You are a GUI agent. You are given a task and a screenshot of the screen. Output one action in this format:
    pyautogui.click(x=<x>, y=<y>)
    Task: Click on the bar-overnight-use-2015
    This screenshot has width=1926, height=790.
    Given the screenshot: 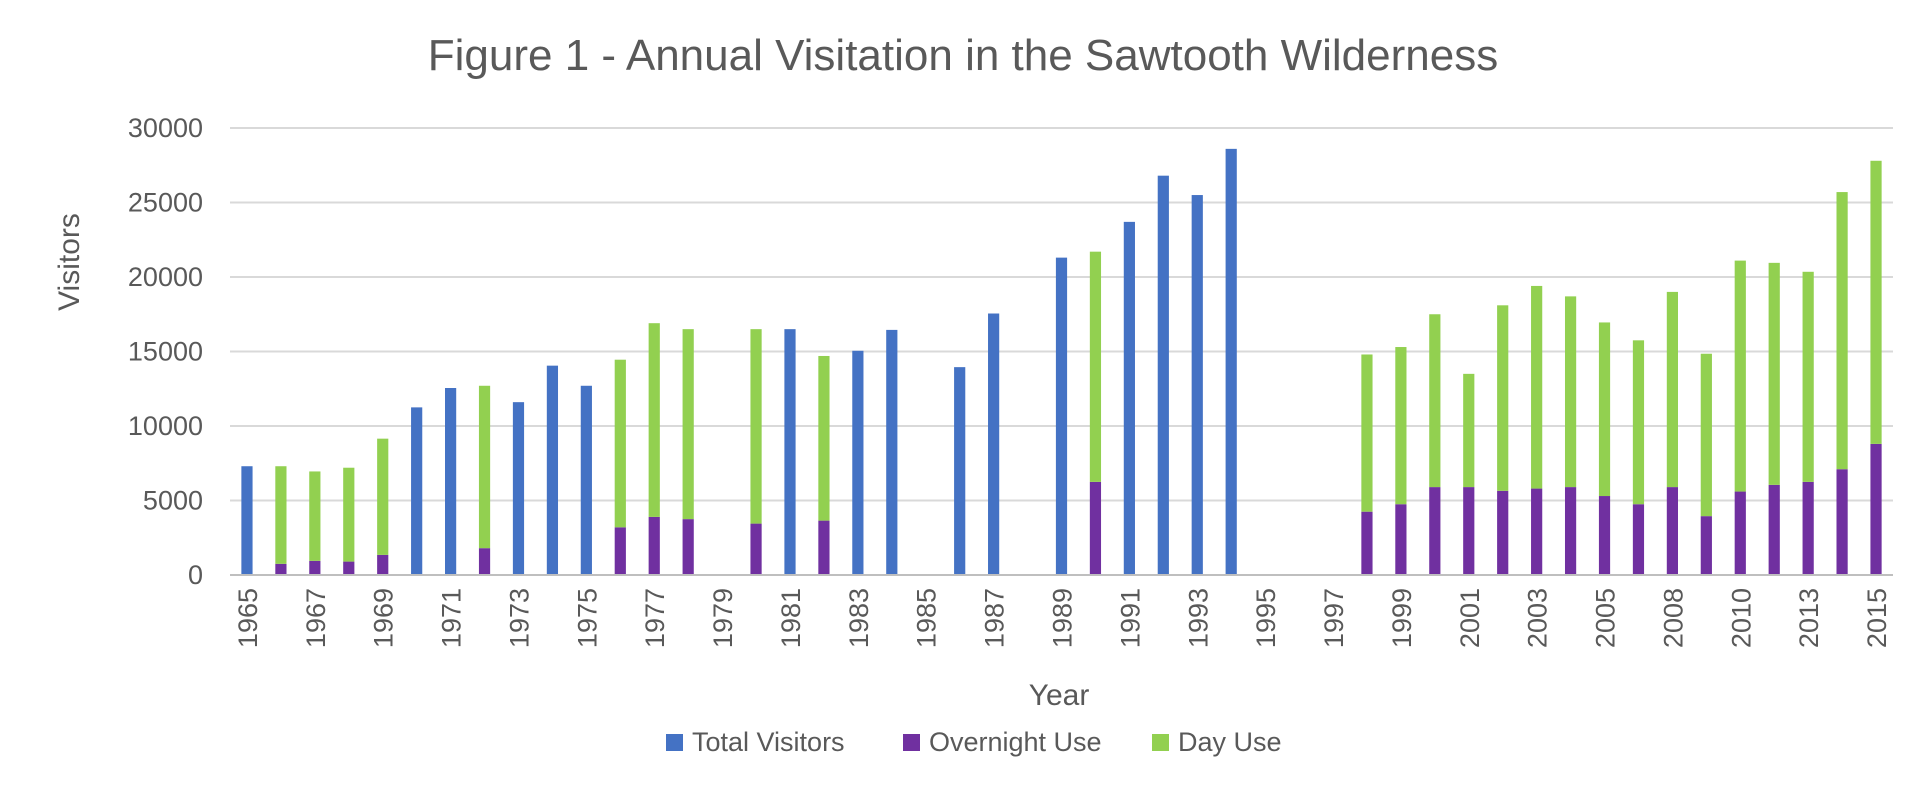 What is the action you would take?
    pyautogui.click(x=1876, y=509)
    